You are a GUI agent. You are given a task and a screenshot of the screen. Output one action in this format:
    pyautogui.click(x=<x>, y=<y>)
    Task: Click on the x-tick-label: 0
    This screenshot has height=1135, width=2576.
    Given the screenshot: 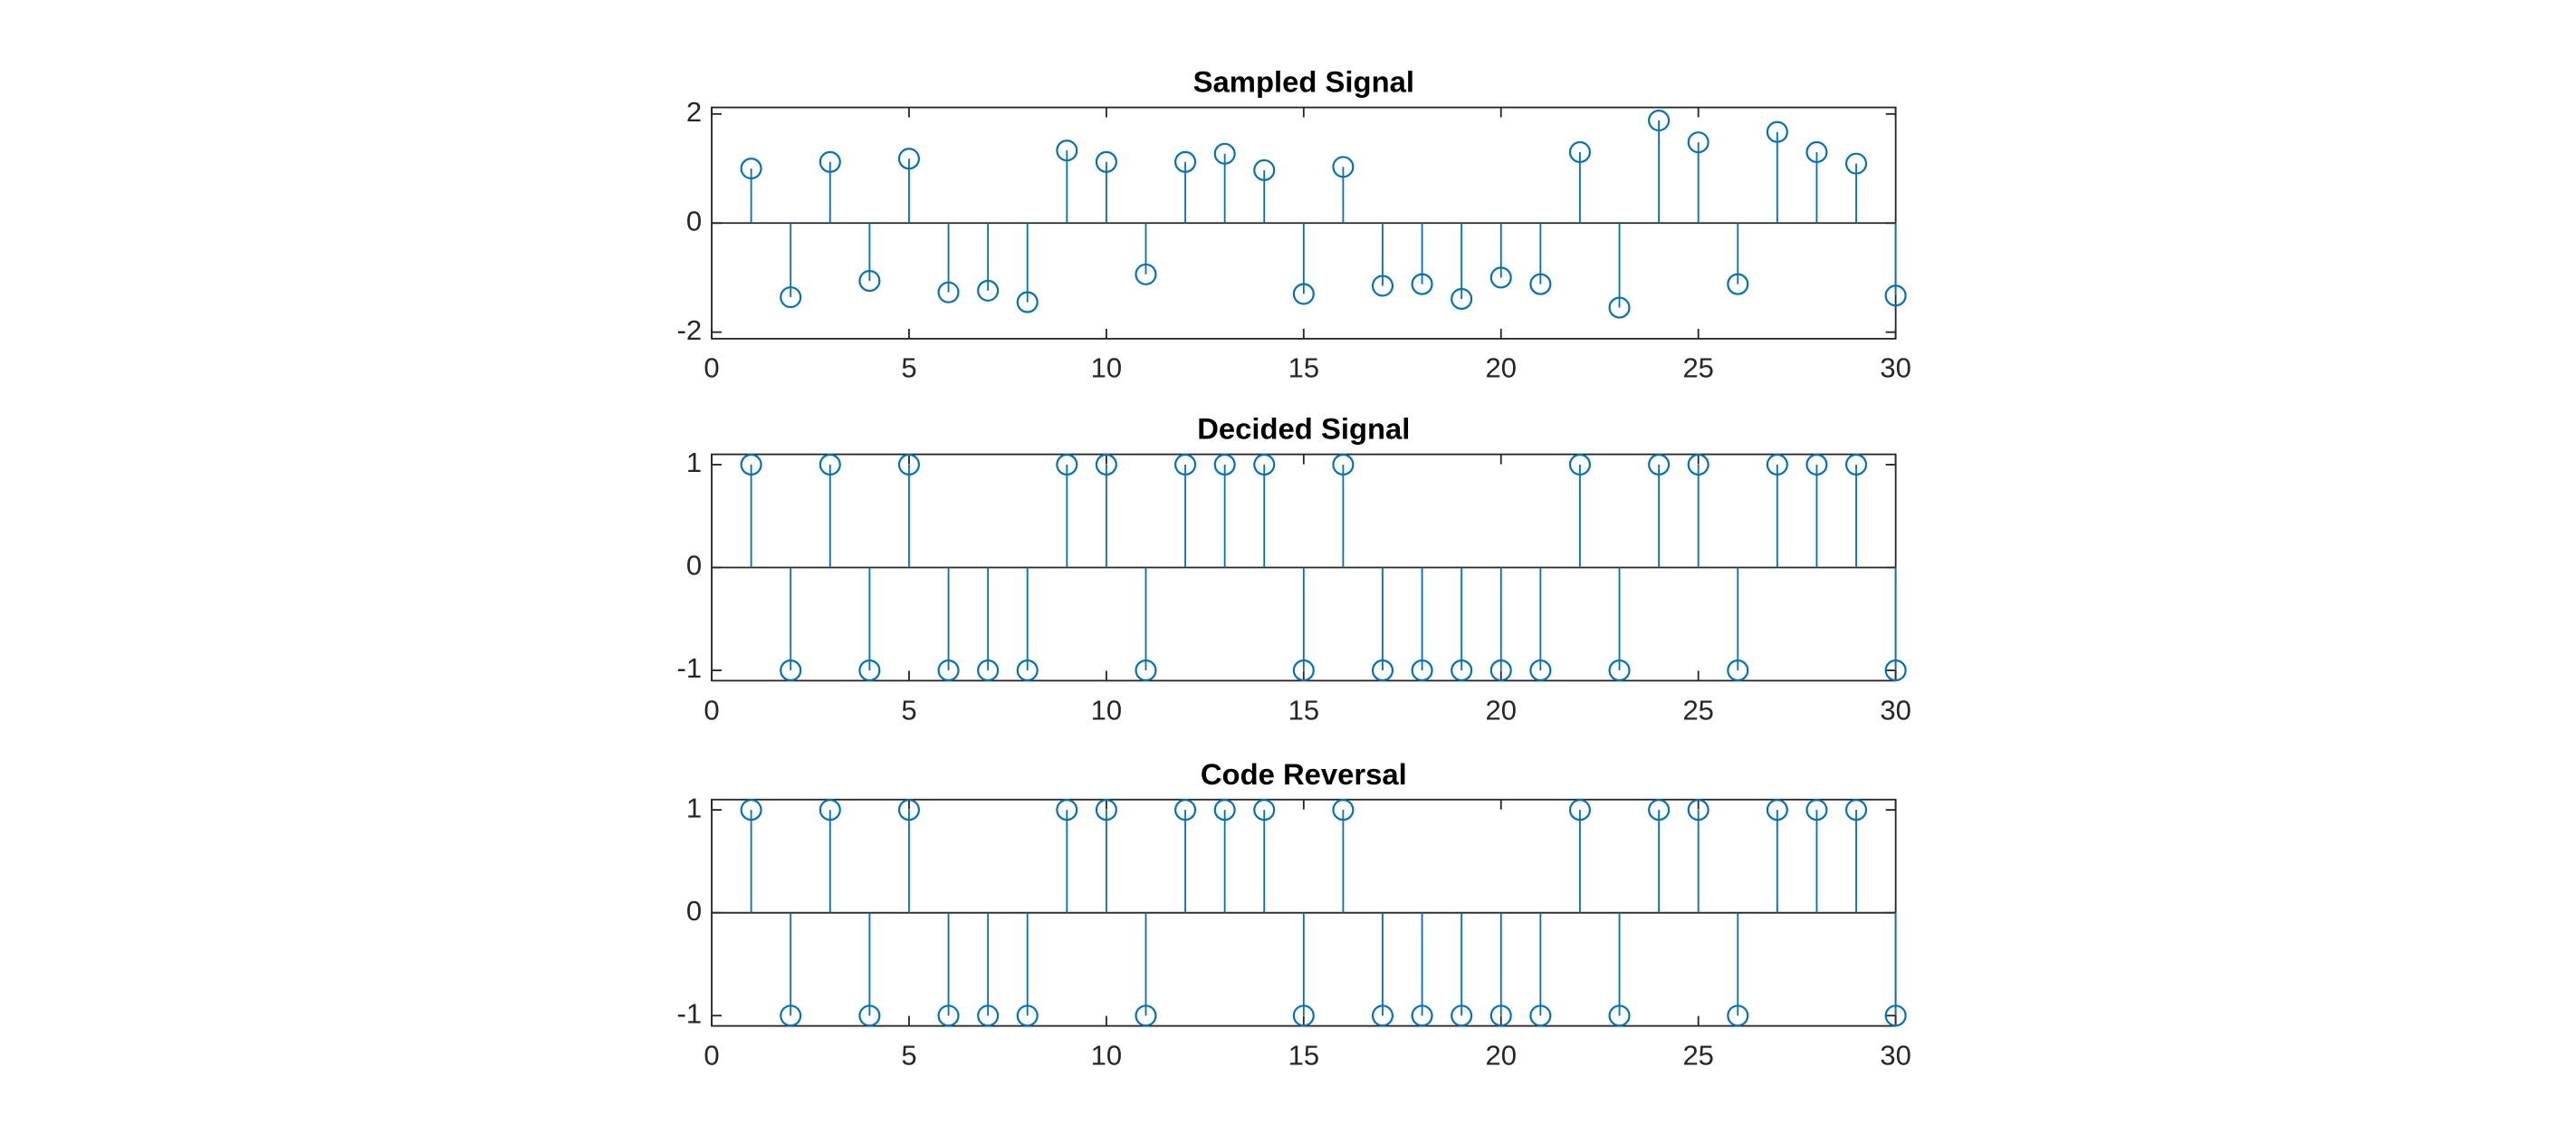 What is the action you would take?
    pyautogui.click(x=711, y=1055)
    